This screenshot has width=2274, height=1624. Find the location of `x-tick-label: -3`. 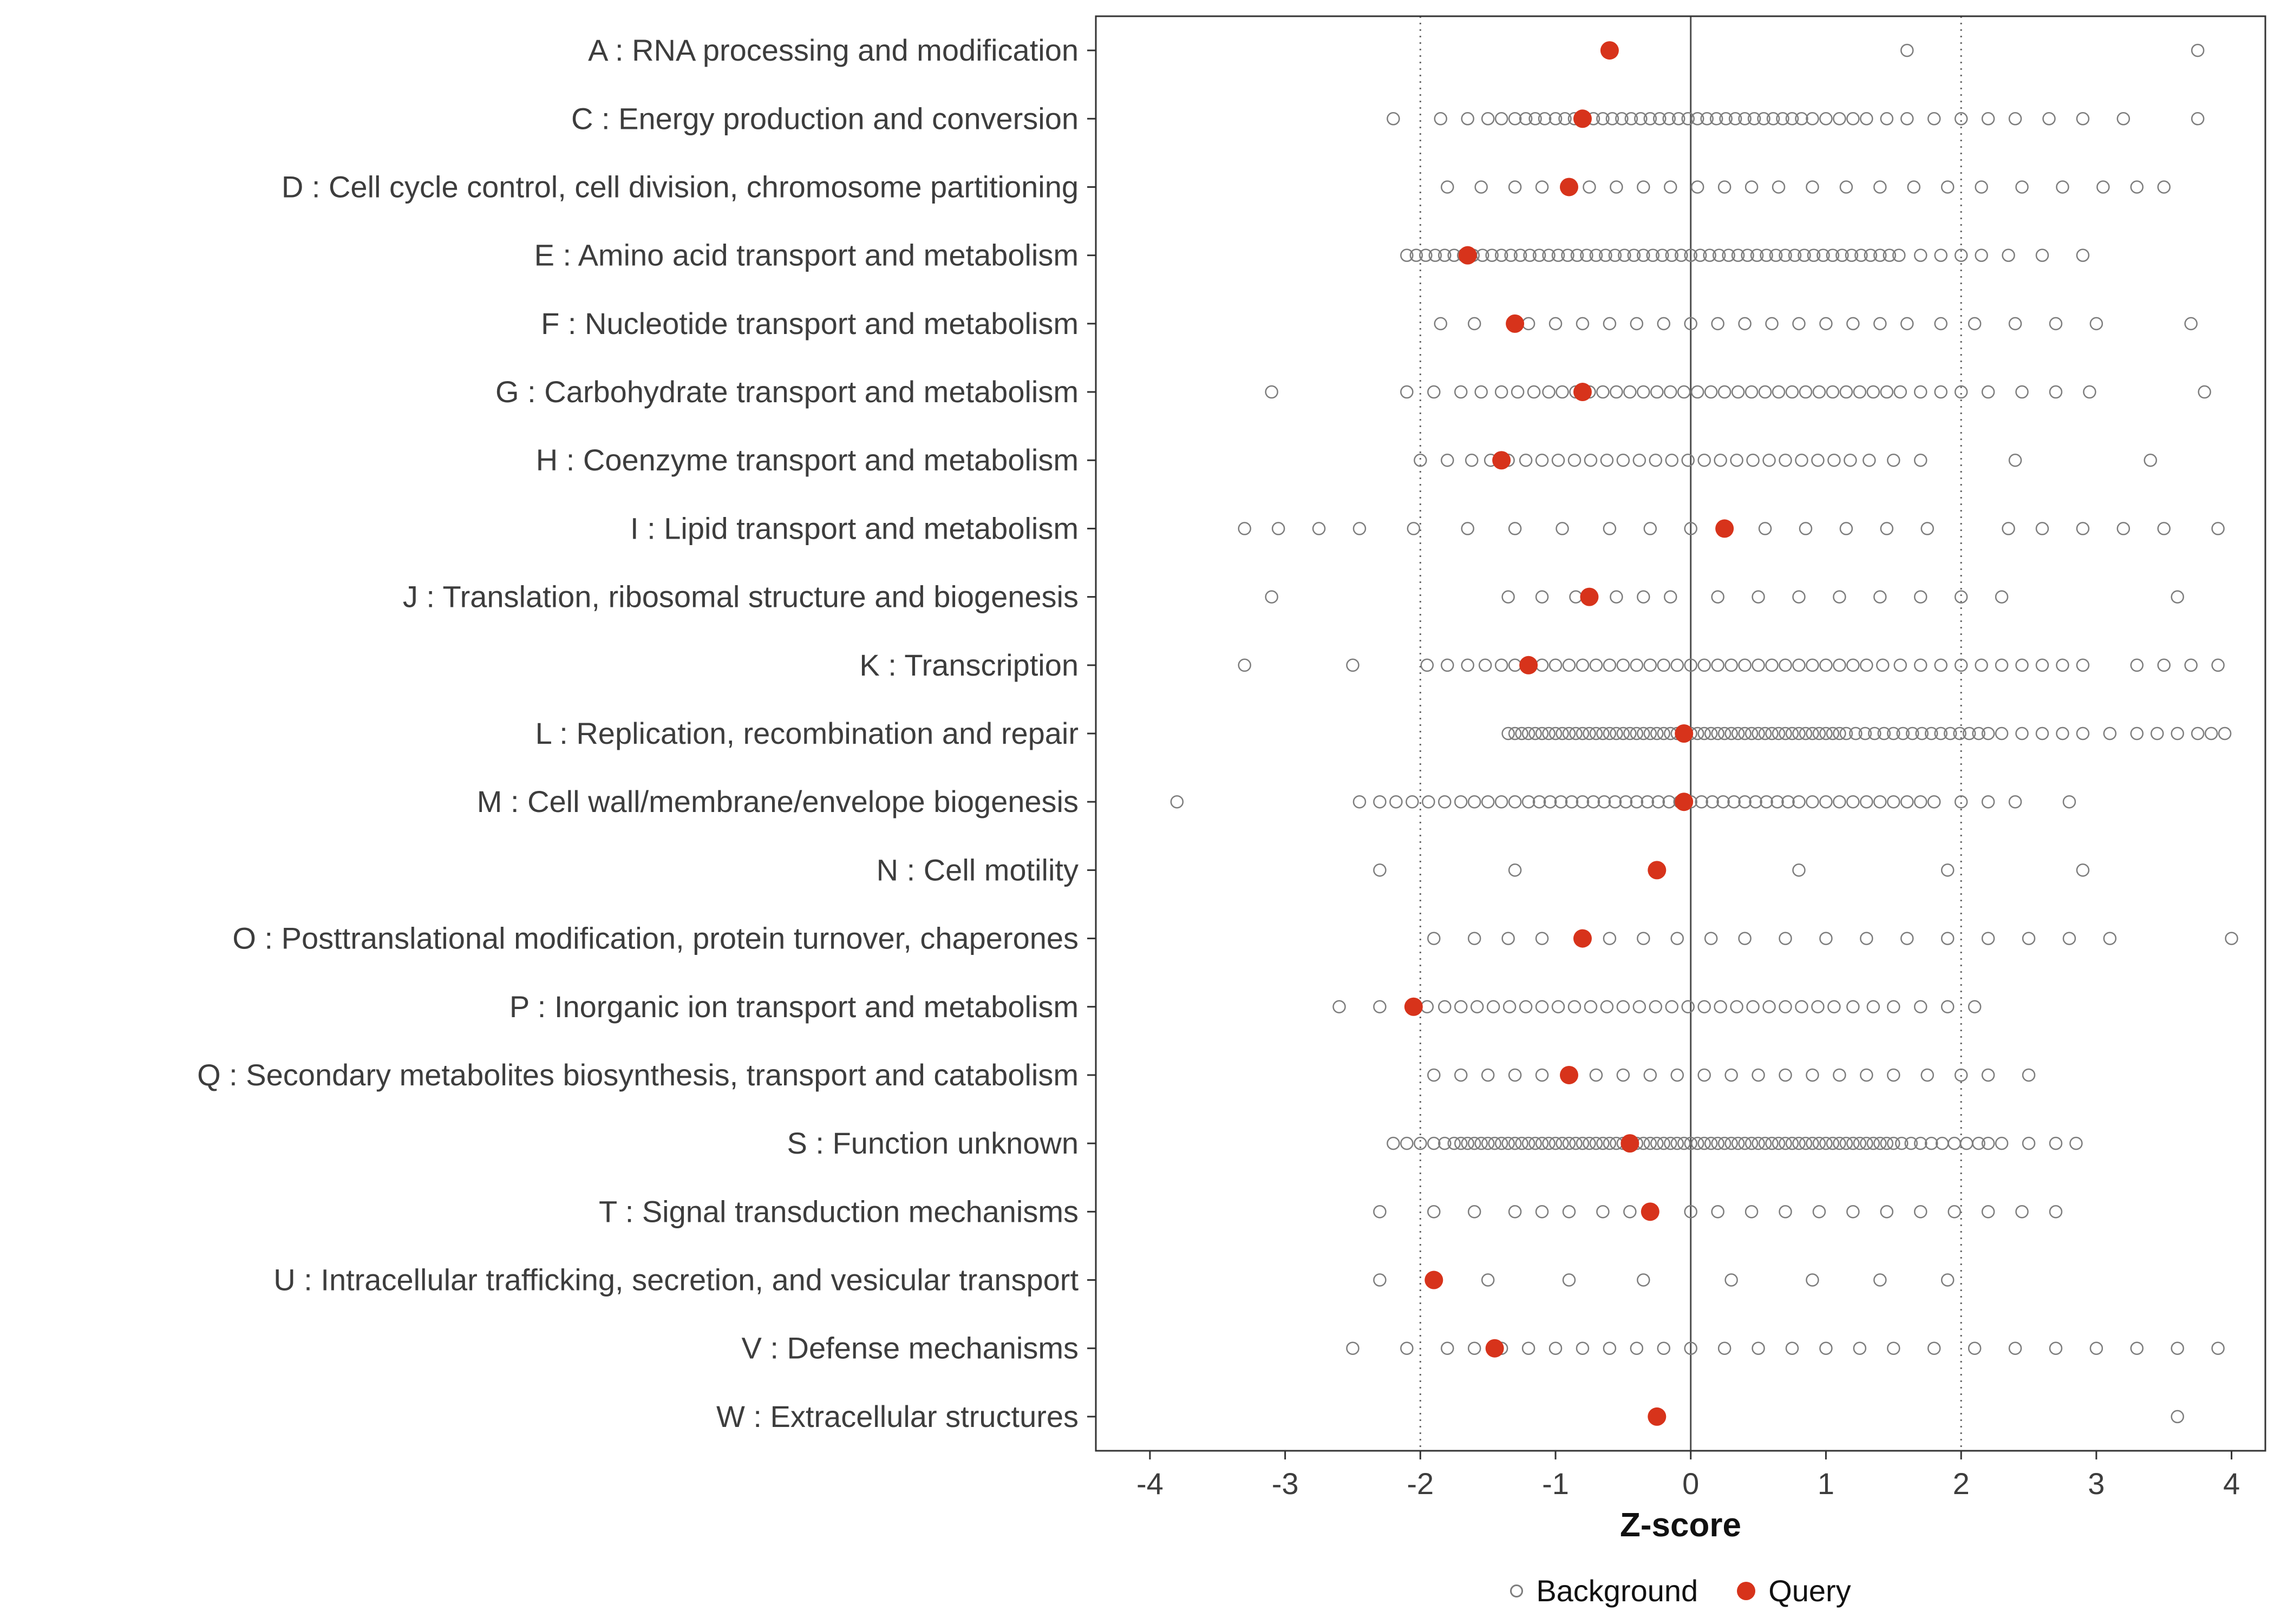

x-tick-label: -3 is located at coordinates (1286, 1483).